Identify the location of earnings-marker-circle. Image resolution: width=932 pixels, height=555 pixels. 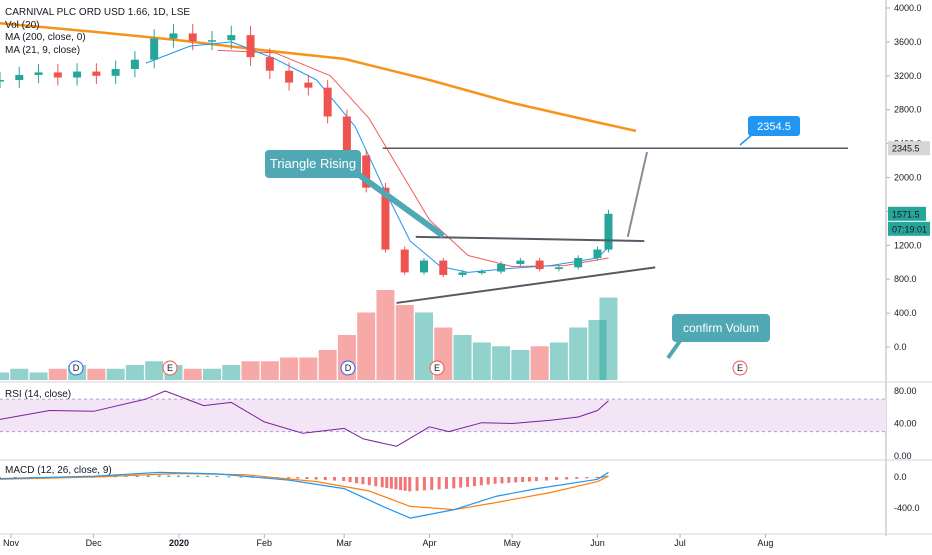
(170, 368).